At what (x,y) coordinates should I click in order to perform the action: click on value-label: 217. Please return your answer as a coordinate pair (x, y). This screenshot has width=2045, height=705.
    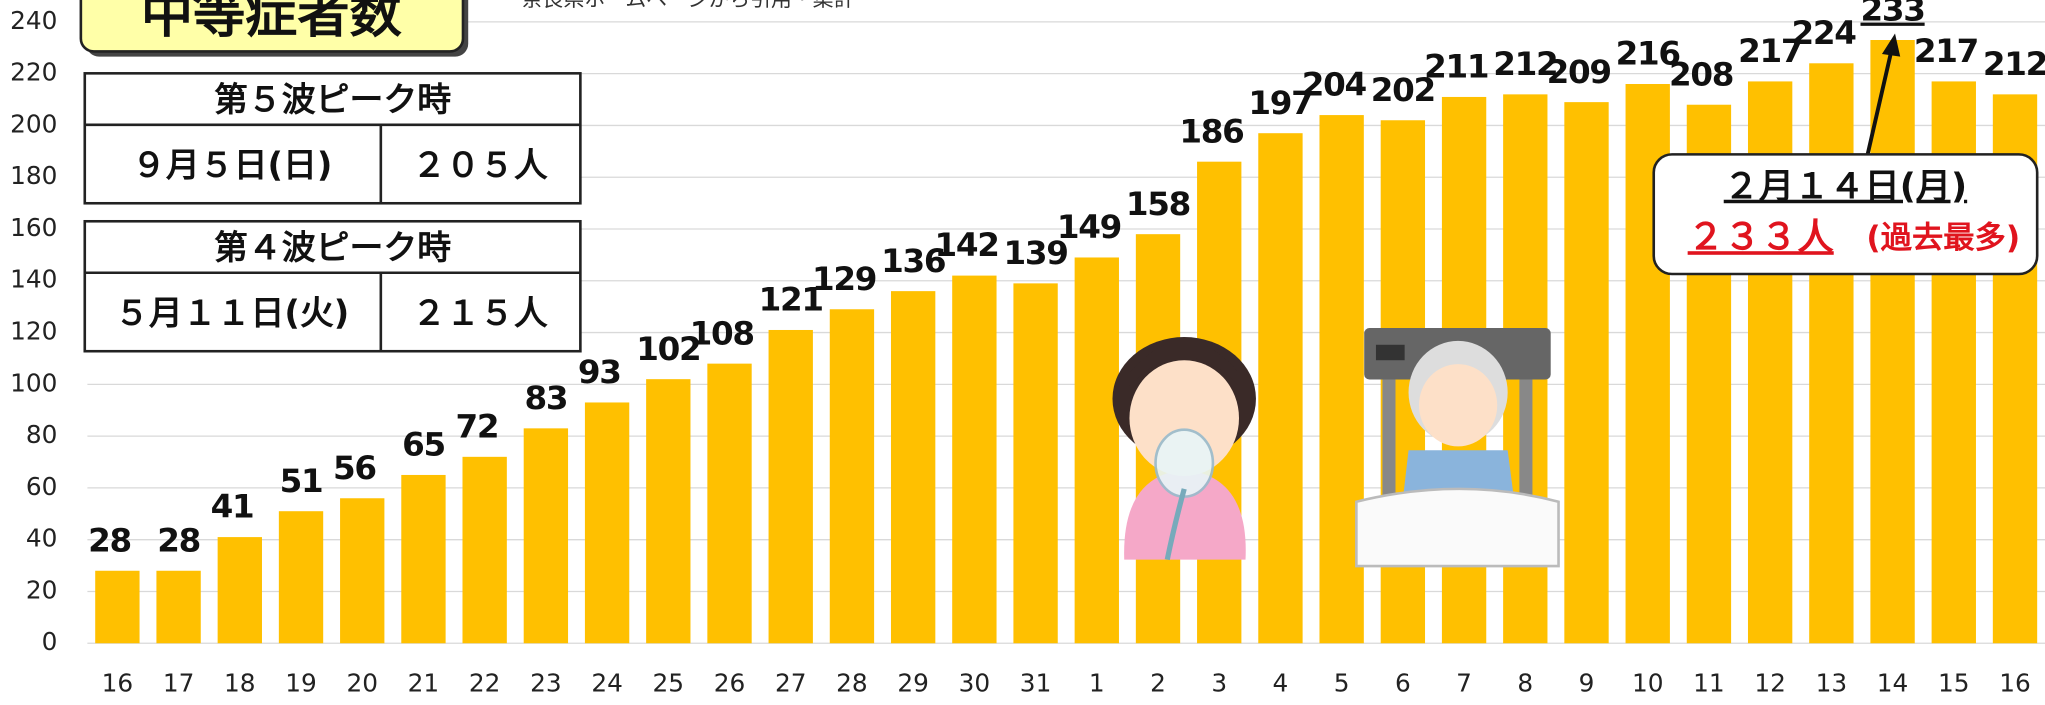
    Looking at the image, I should click on (1770, 51).